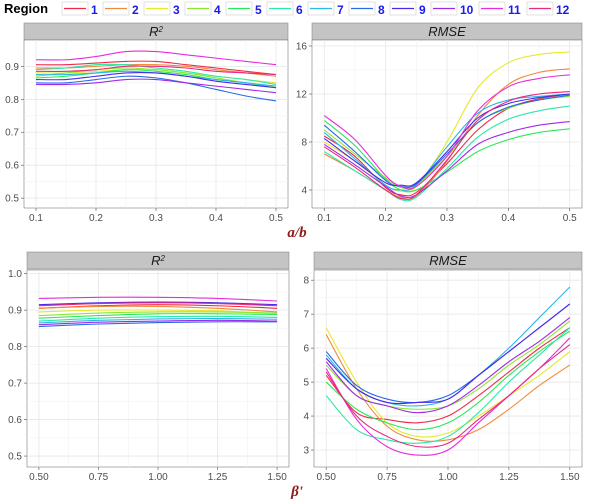 This screenshot has height=500, width=594. Describe the element at coordinates (176, 10) in the screenshot. I see `legend-label: 3` at that location.